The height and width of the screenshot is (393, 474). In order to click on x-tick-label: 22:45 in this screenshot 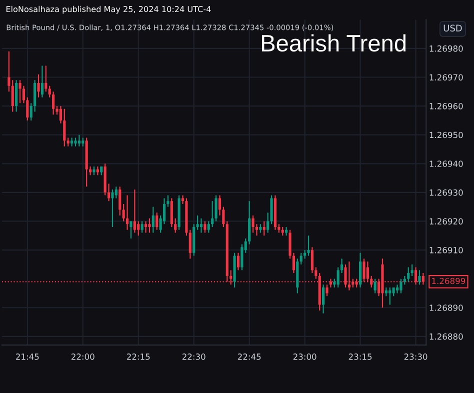, I will do `click(249, 357)`.